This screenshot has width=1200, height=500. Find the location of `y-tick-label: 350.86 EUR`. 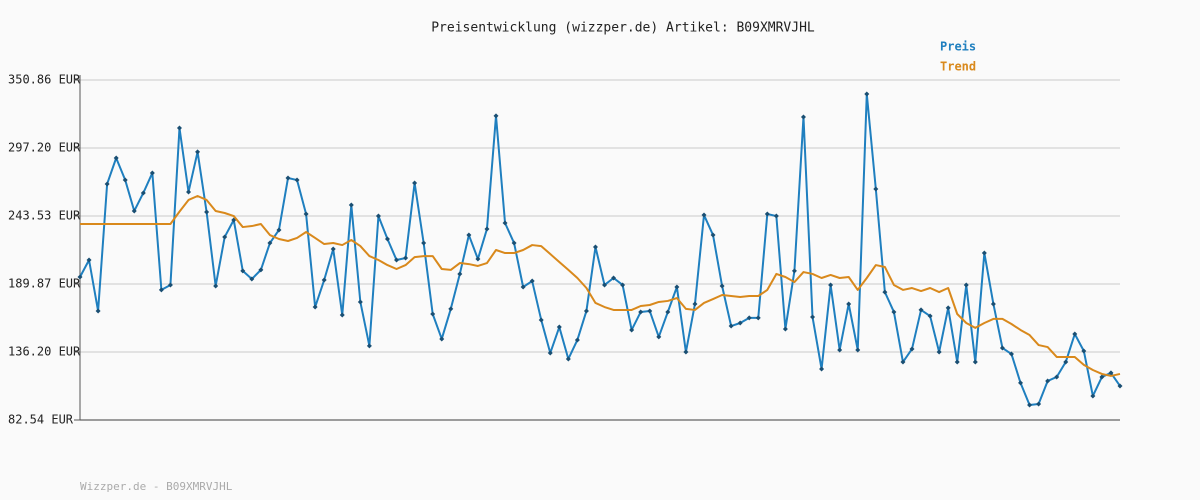

y-tick-label: 350.86 EUR is located at coordinates (44, 80).